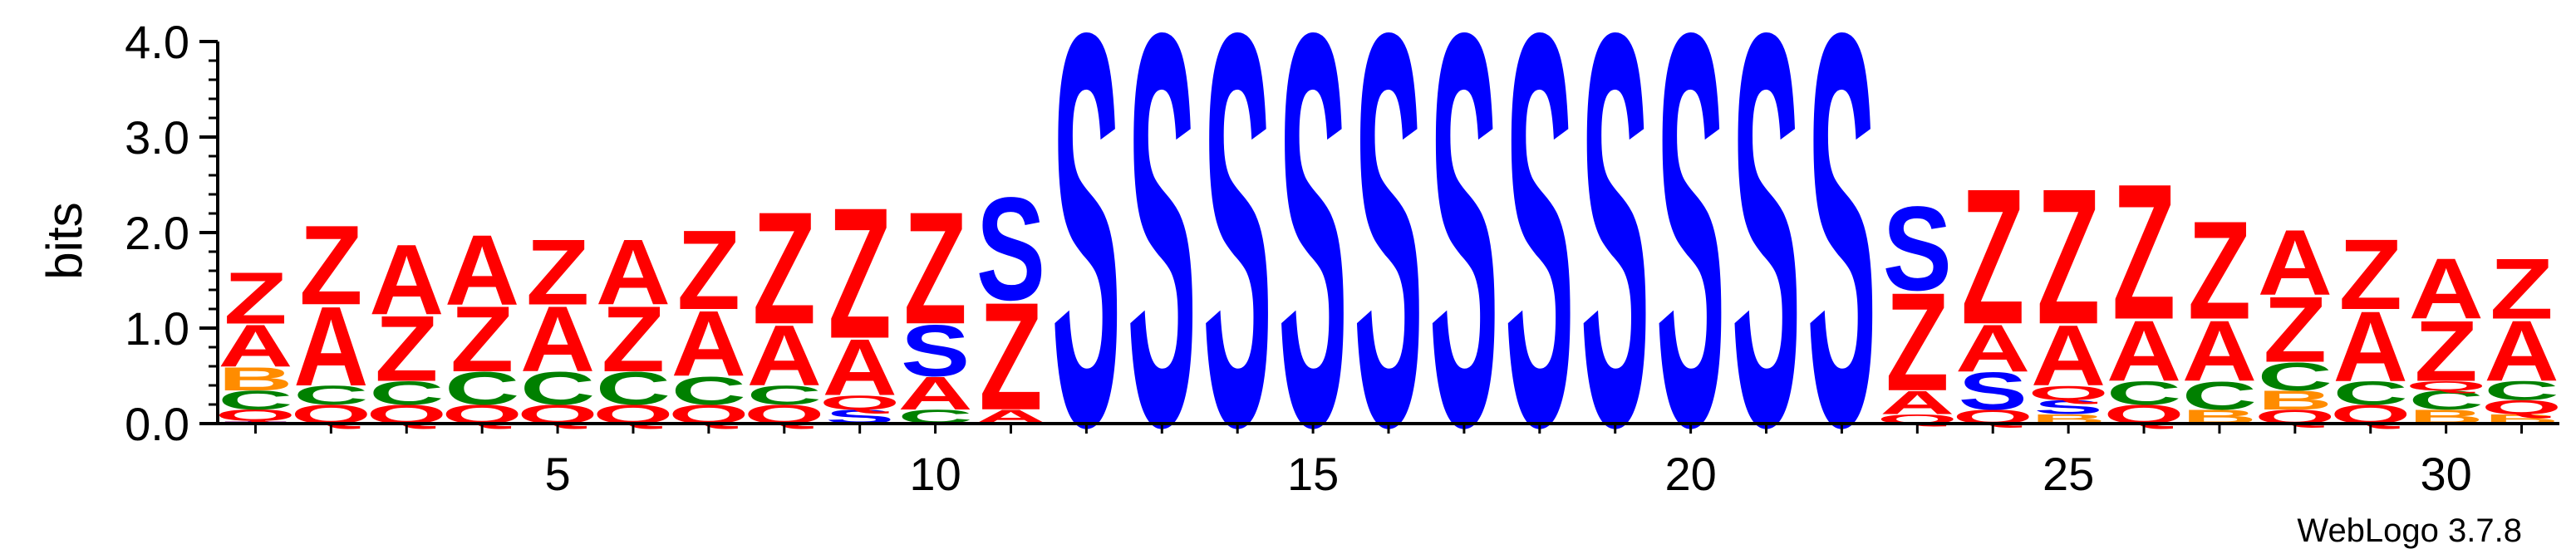  Describe the element at coordinates (157, 328) in the screenshot. I see `y-tick-label: 1.0` at that location.